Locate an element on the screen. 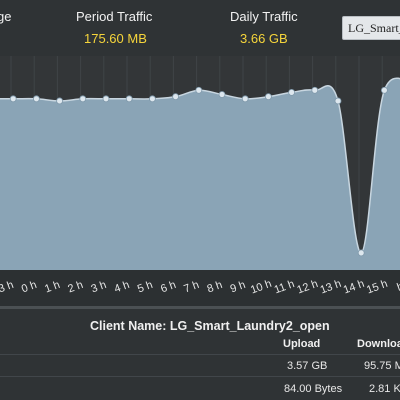  x-axis-band is located at coordinates (200, 288).